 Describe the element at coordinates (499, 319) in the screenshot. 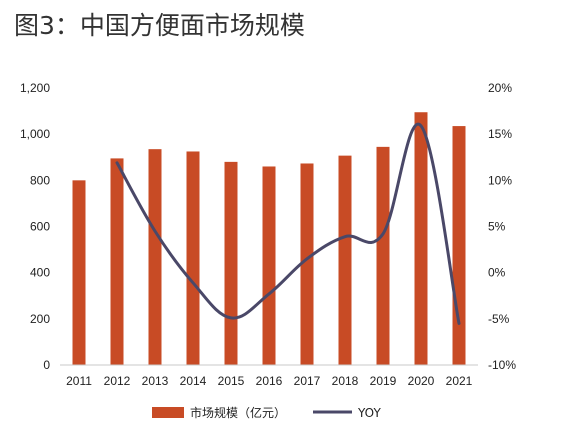

I see `y-right-tick-label: -5%` at that location.